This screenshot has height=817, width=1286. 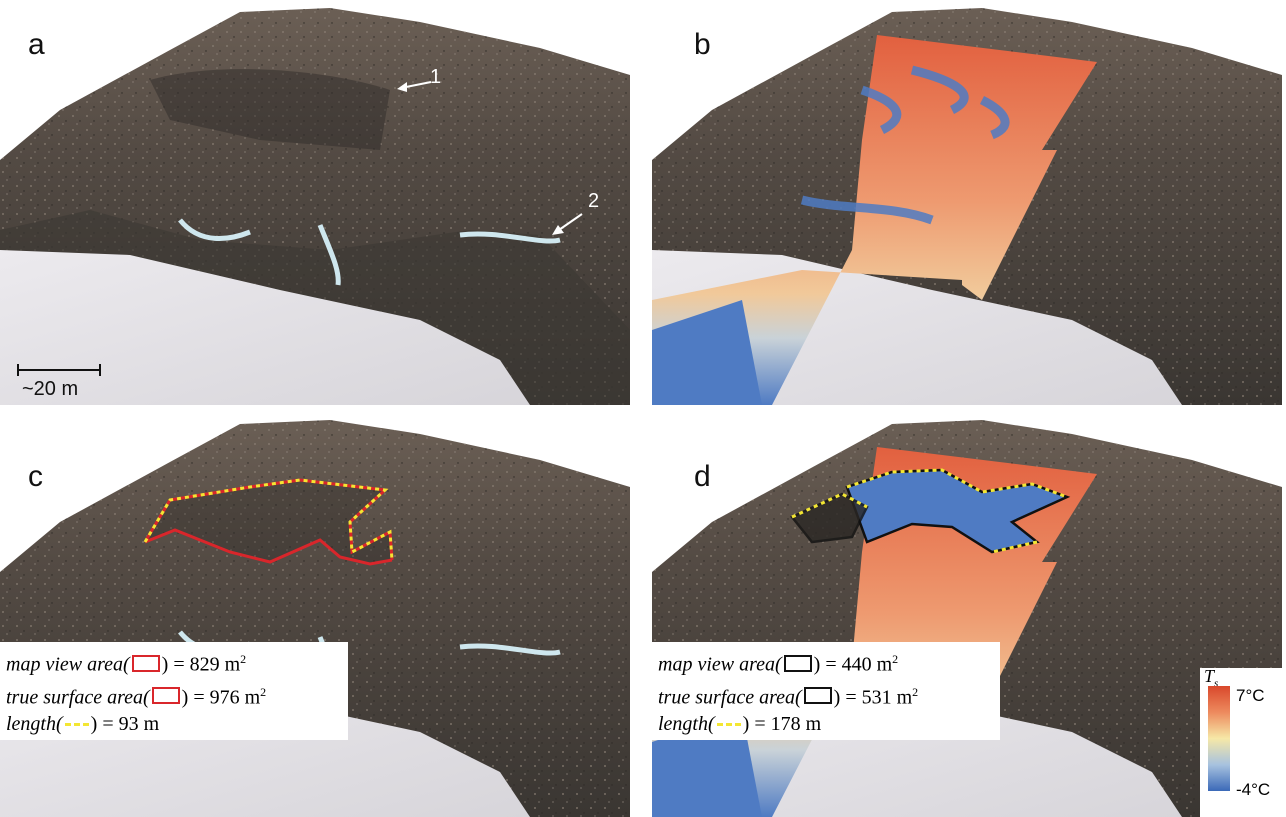 What do you see at coordinates (436, 77) in the screenshot?
I see `arrow-label-1: 1` at bounding box center [436, 77].